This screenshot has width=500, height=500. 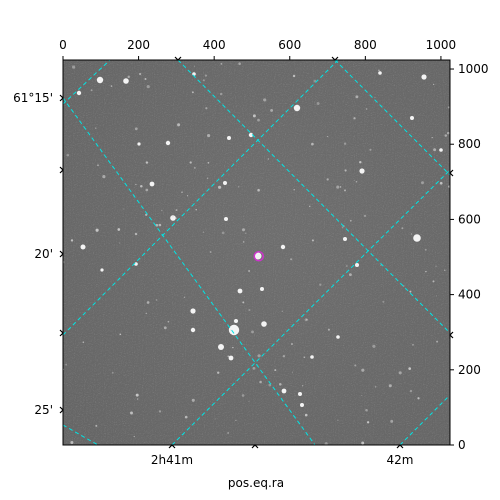 What do you see at coordinates (43, 254) in the screenshot?
I see `dec-tick-label: 20'` at bounding box center [43, 254].